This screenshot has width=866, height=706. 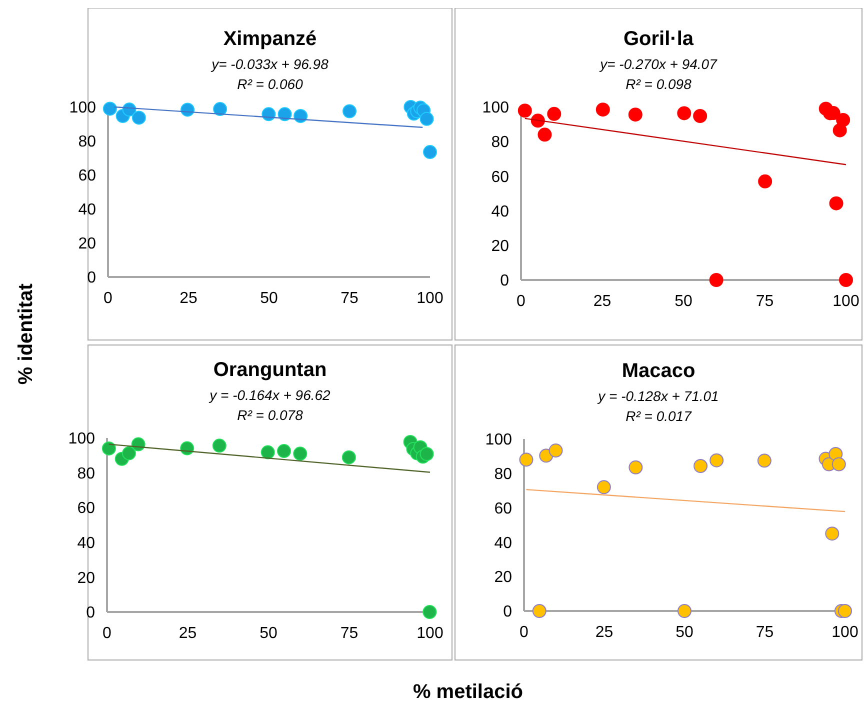 I want to click on text: y= -0.270x + 94.07, so click(x=658, y=64).